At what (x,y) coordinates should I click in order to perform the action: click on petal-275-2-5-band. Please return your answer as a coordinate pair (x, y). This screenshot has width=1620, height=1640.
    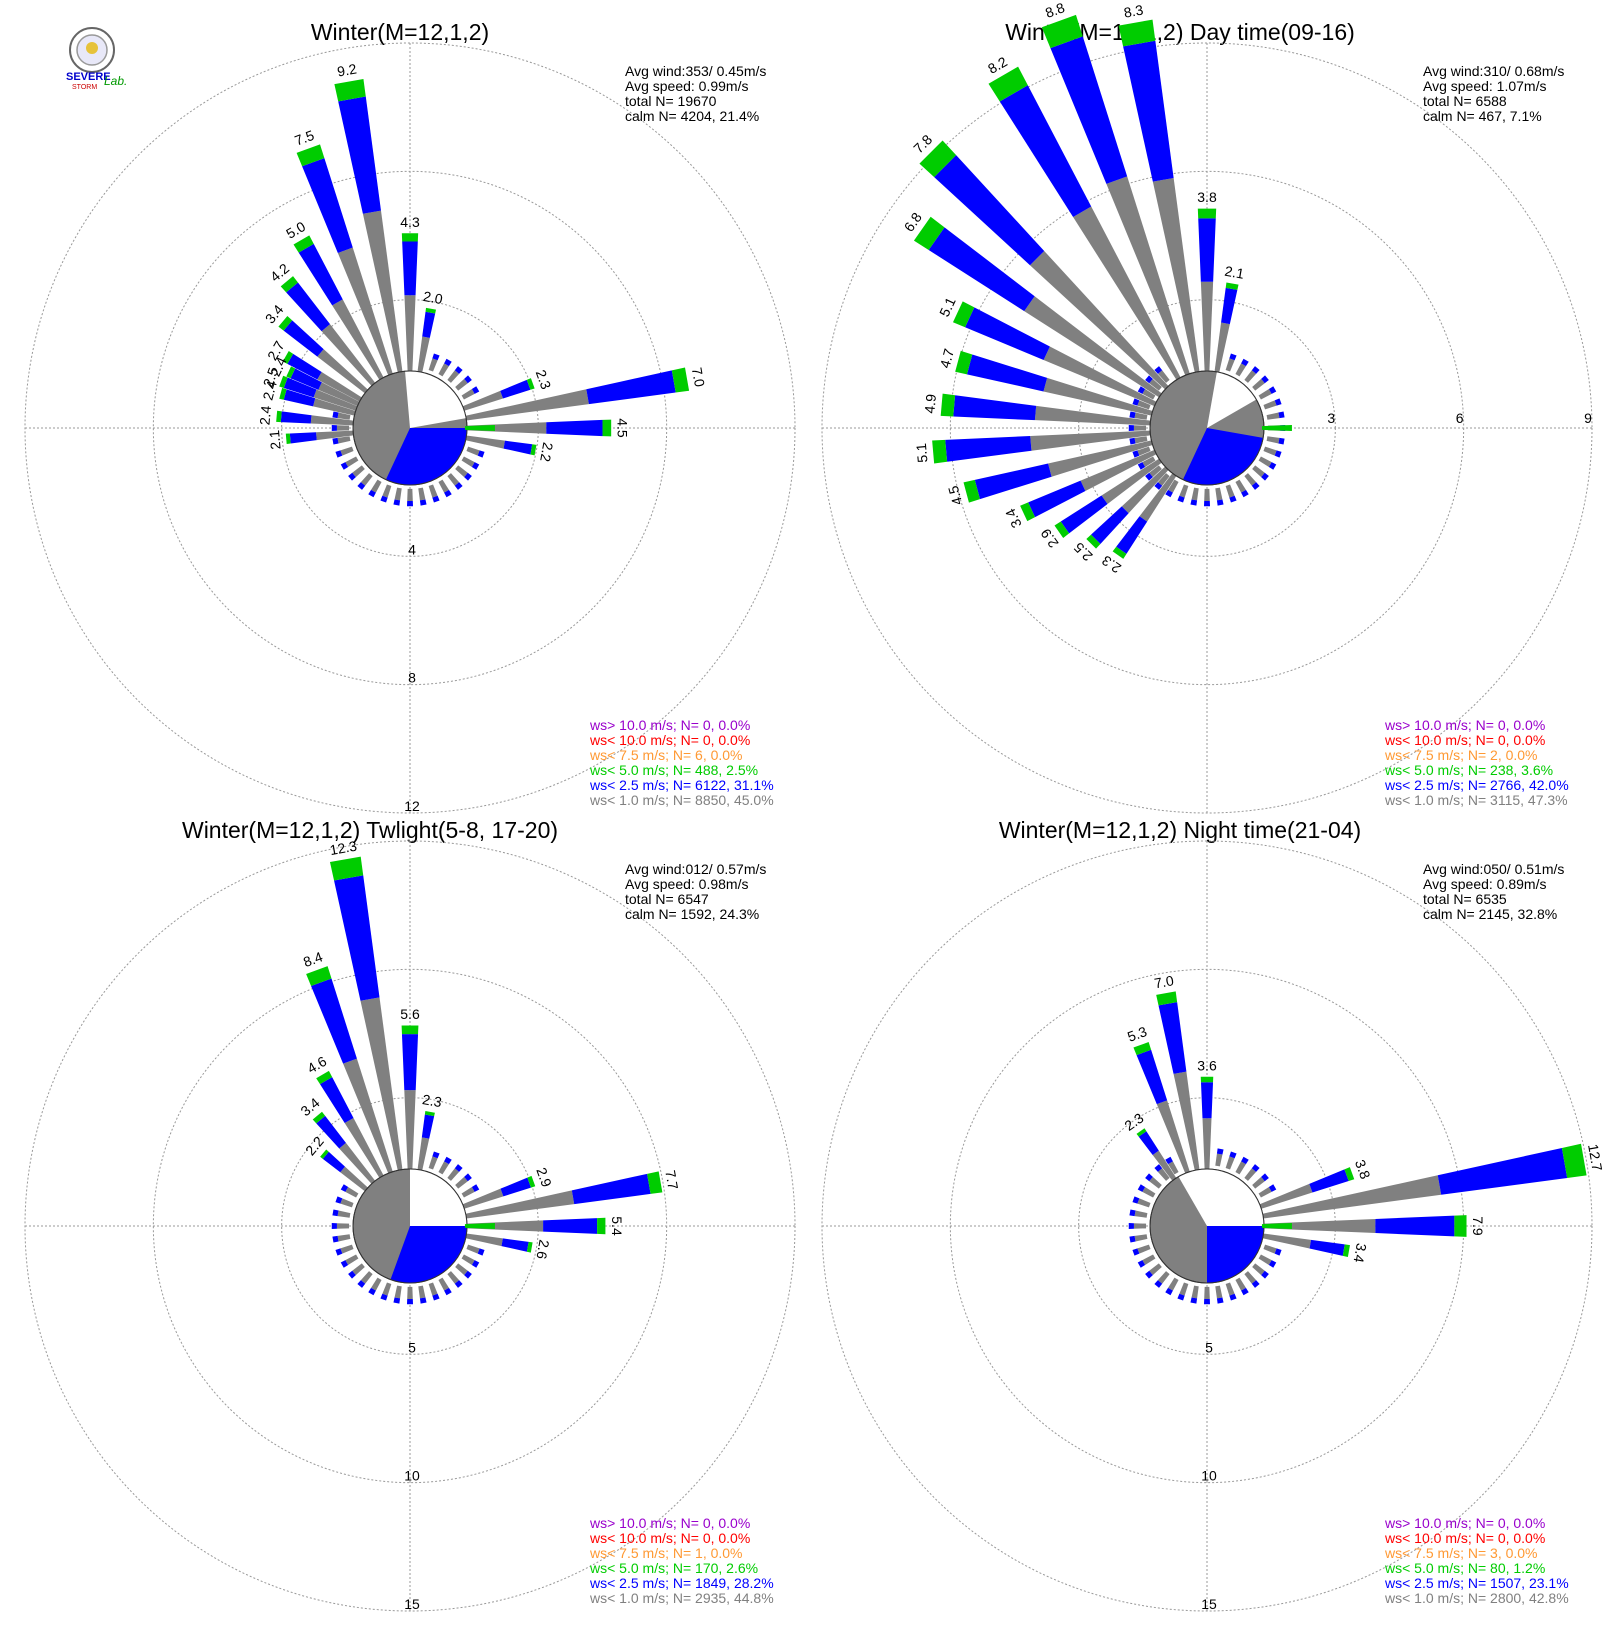
    Looking at the image, I should click on (995, 408).